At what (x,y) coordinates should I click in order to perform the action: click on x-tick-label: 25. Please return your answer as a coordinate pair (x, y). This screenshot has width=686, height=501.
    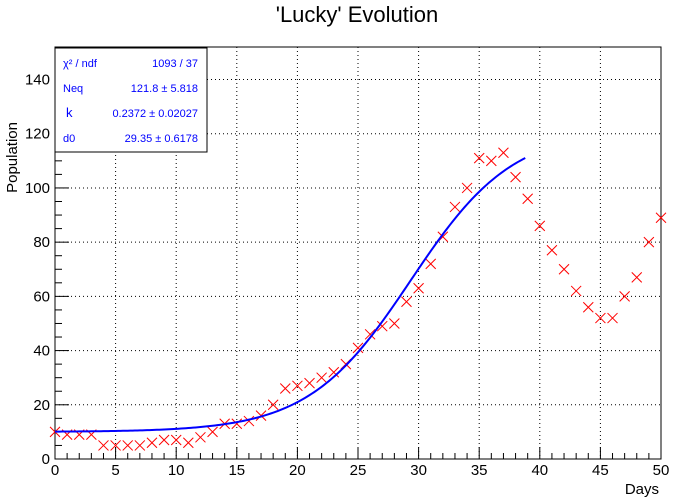
    Looking at the image, I should click on (358, 470).